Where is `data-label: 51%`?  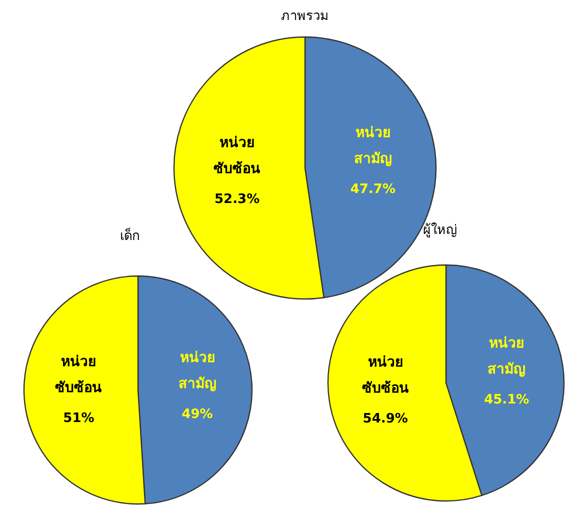
data-label: 51% is located at coordinates (78, 418).